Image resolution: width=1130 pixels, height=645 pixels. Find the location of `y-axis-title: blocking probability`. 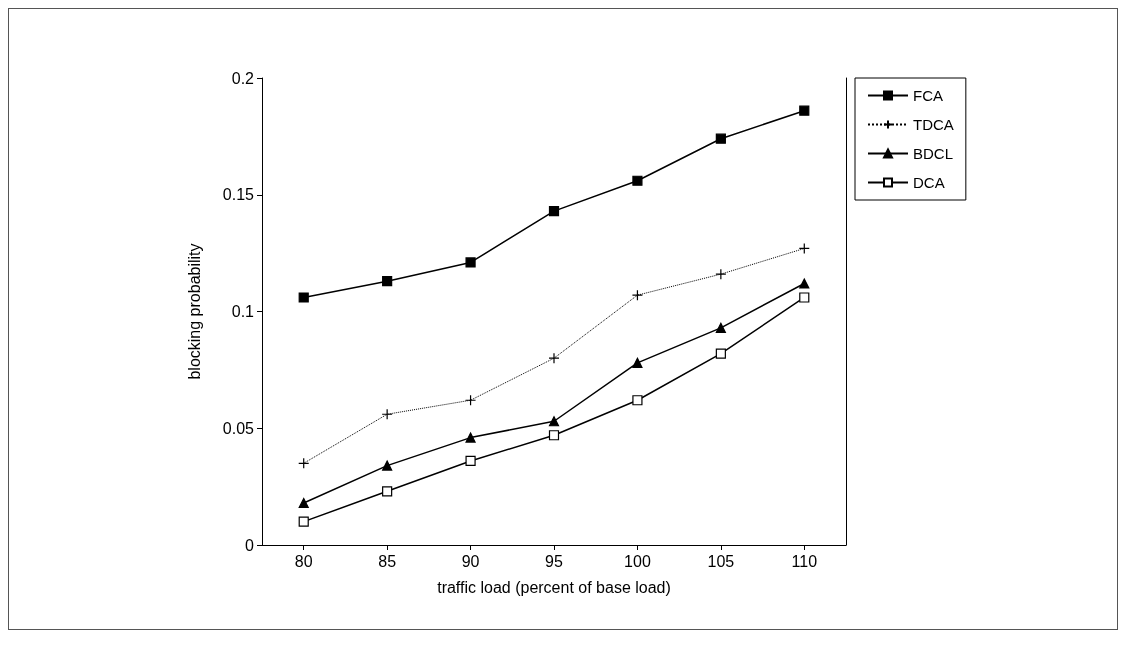

y-axis-title: blocking probability is located at coordinates (194, 311).